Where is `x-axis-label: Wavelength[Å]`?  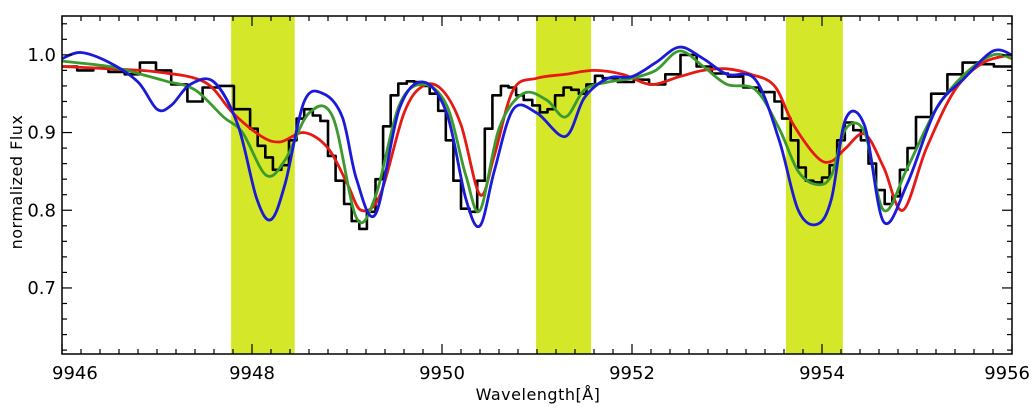
x-axis-label: Wavelength[Å] is located at coordinates (538, 394).